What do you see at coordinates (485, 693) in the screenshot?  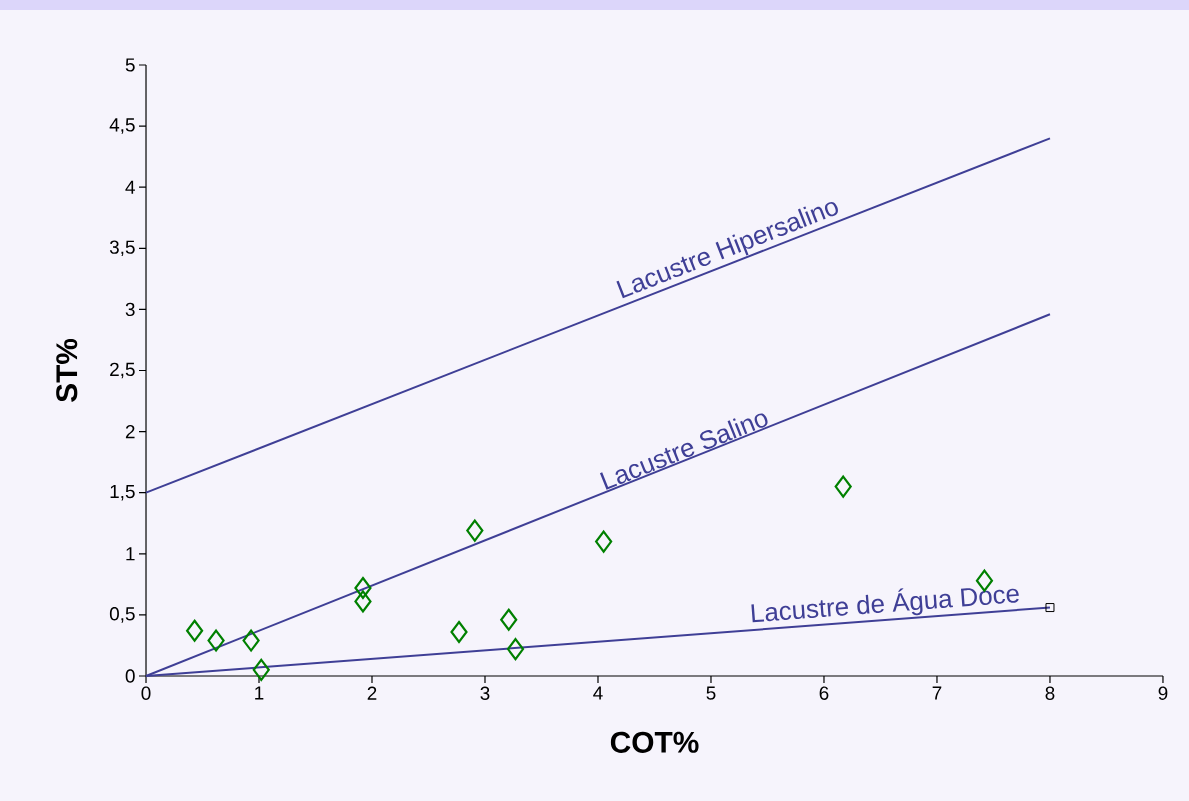 I see `x-tick-label: 3` at bounding box center [485, 693].